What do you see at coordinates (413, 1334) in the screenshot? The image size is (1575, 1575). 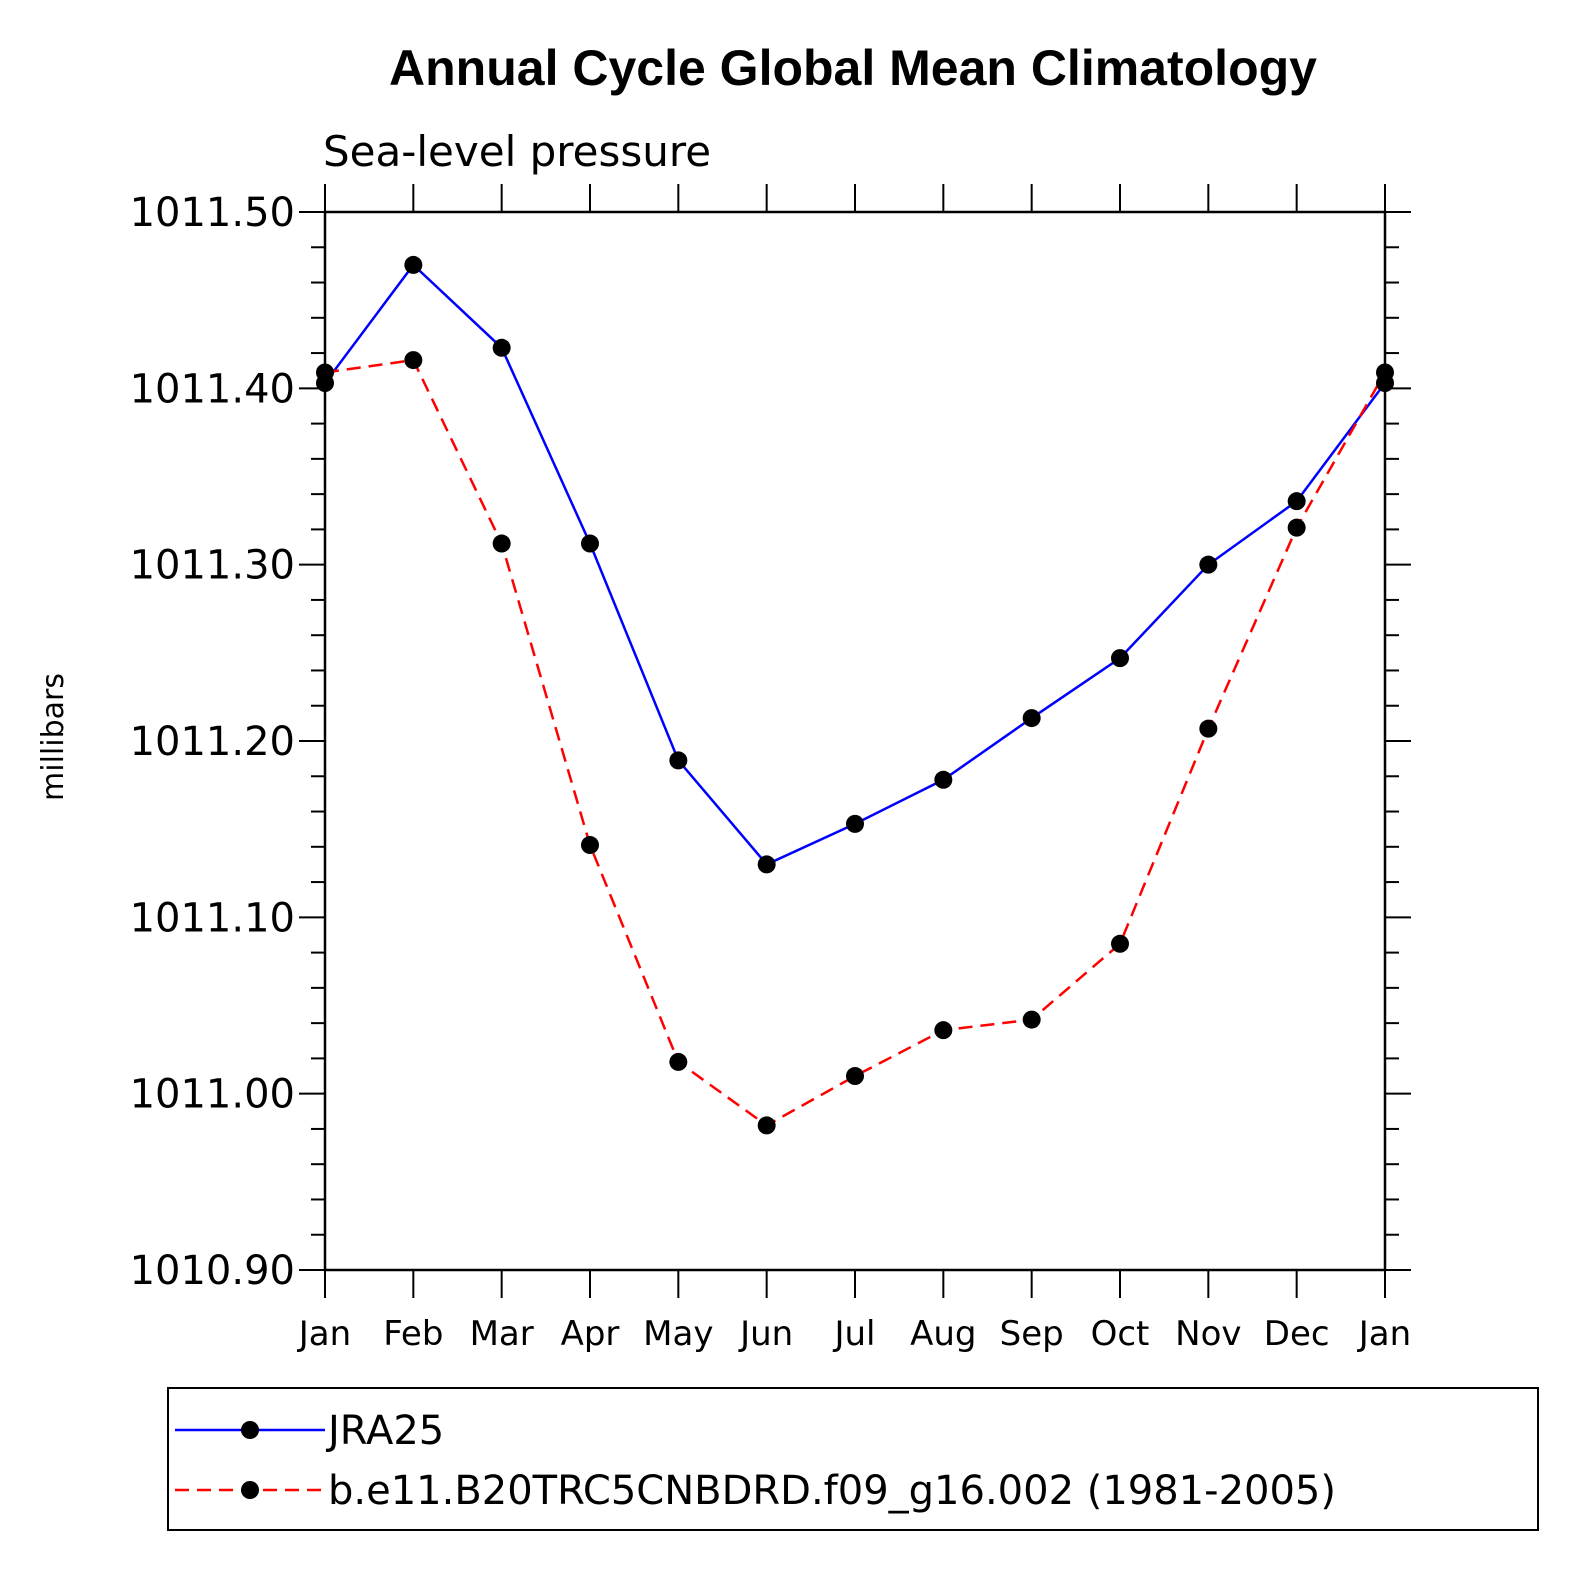 I see `x-tick-label: Feb` at bounding box center [413, 1334].